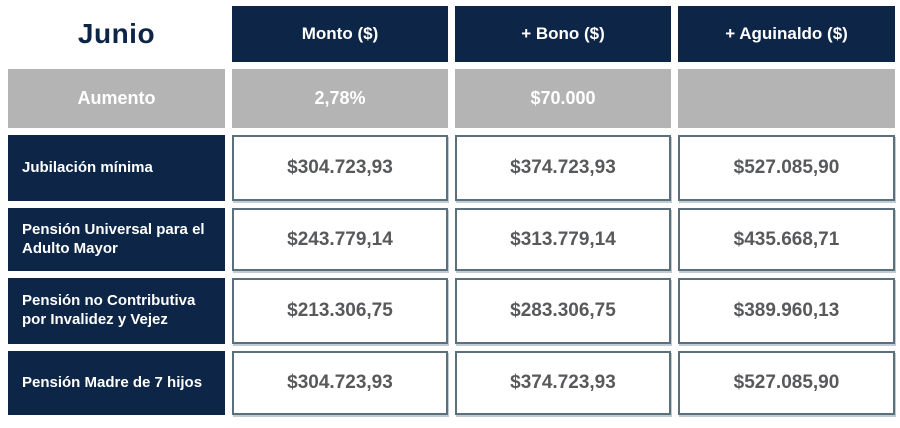 The width and height of the screenshot is (900, 428). I want to click on row-value-jubilacion-minima-monto: $304.723,93, so click(340, 168).